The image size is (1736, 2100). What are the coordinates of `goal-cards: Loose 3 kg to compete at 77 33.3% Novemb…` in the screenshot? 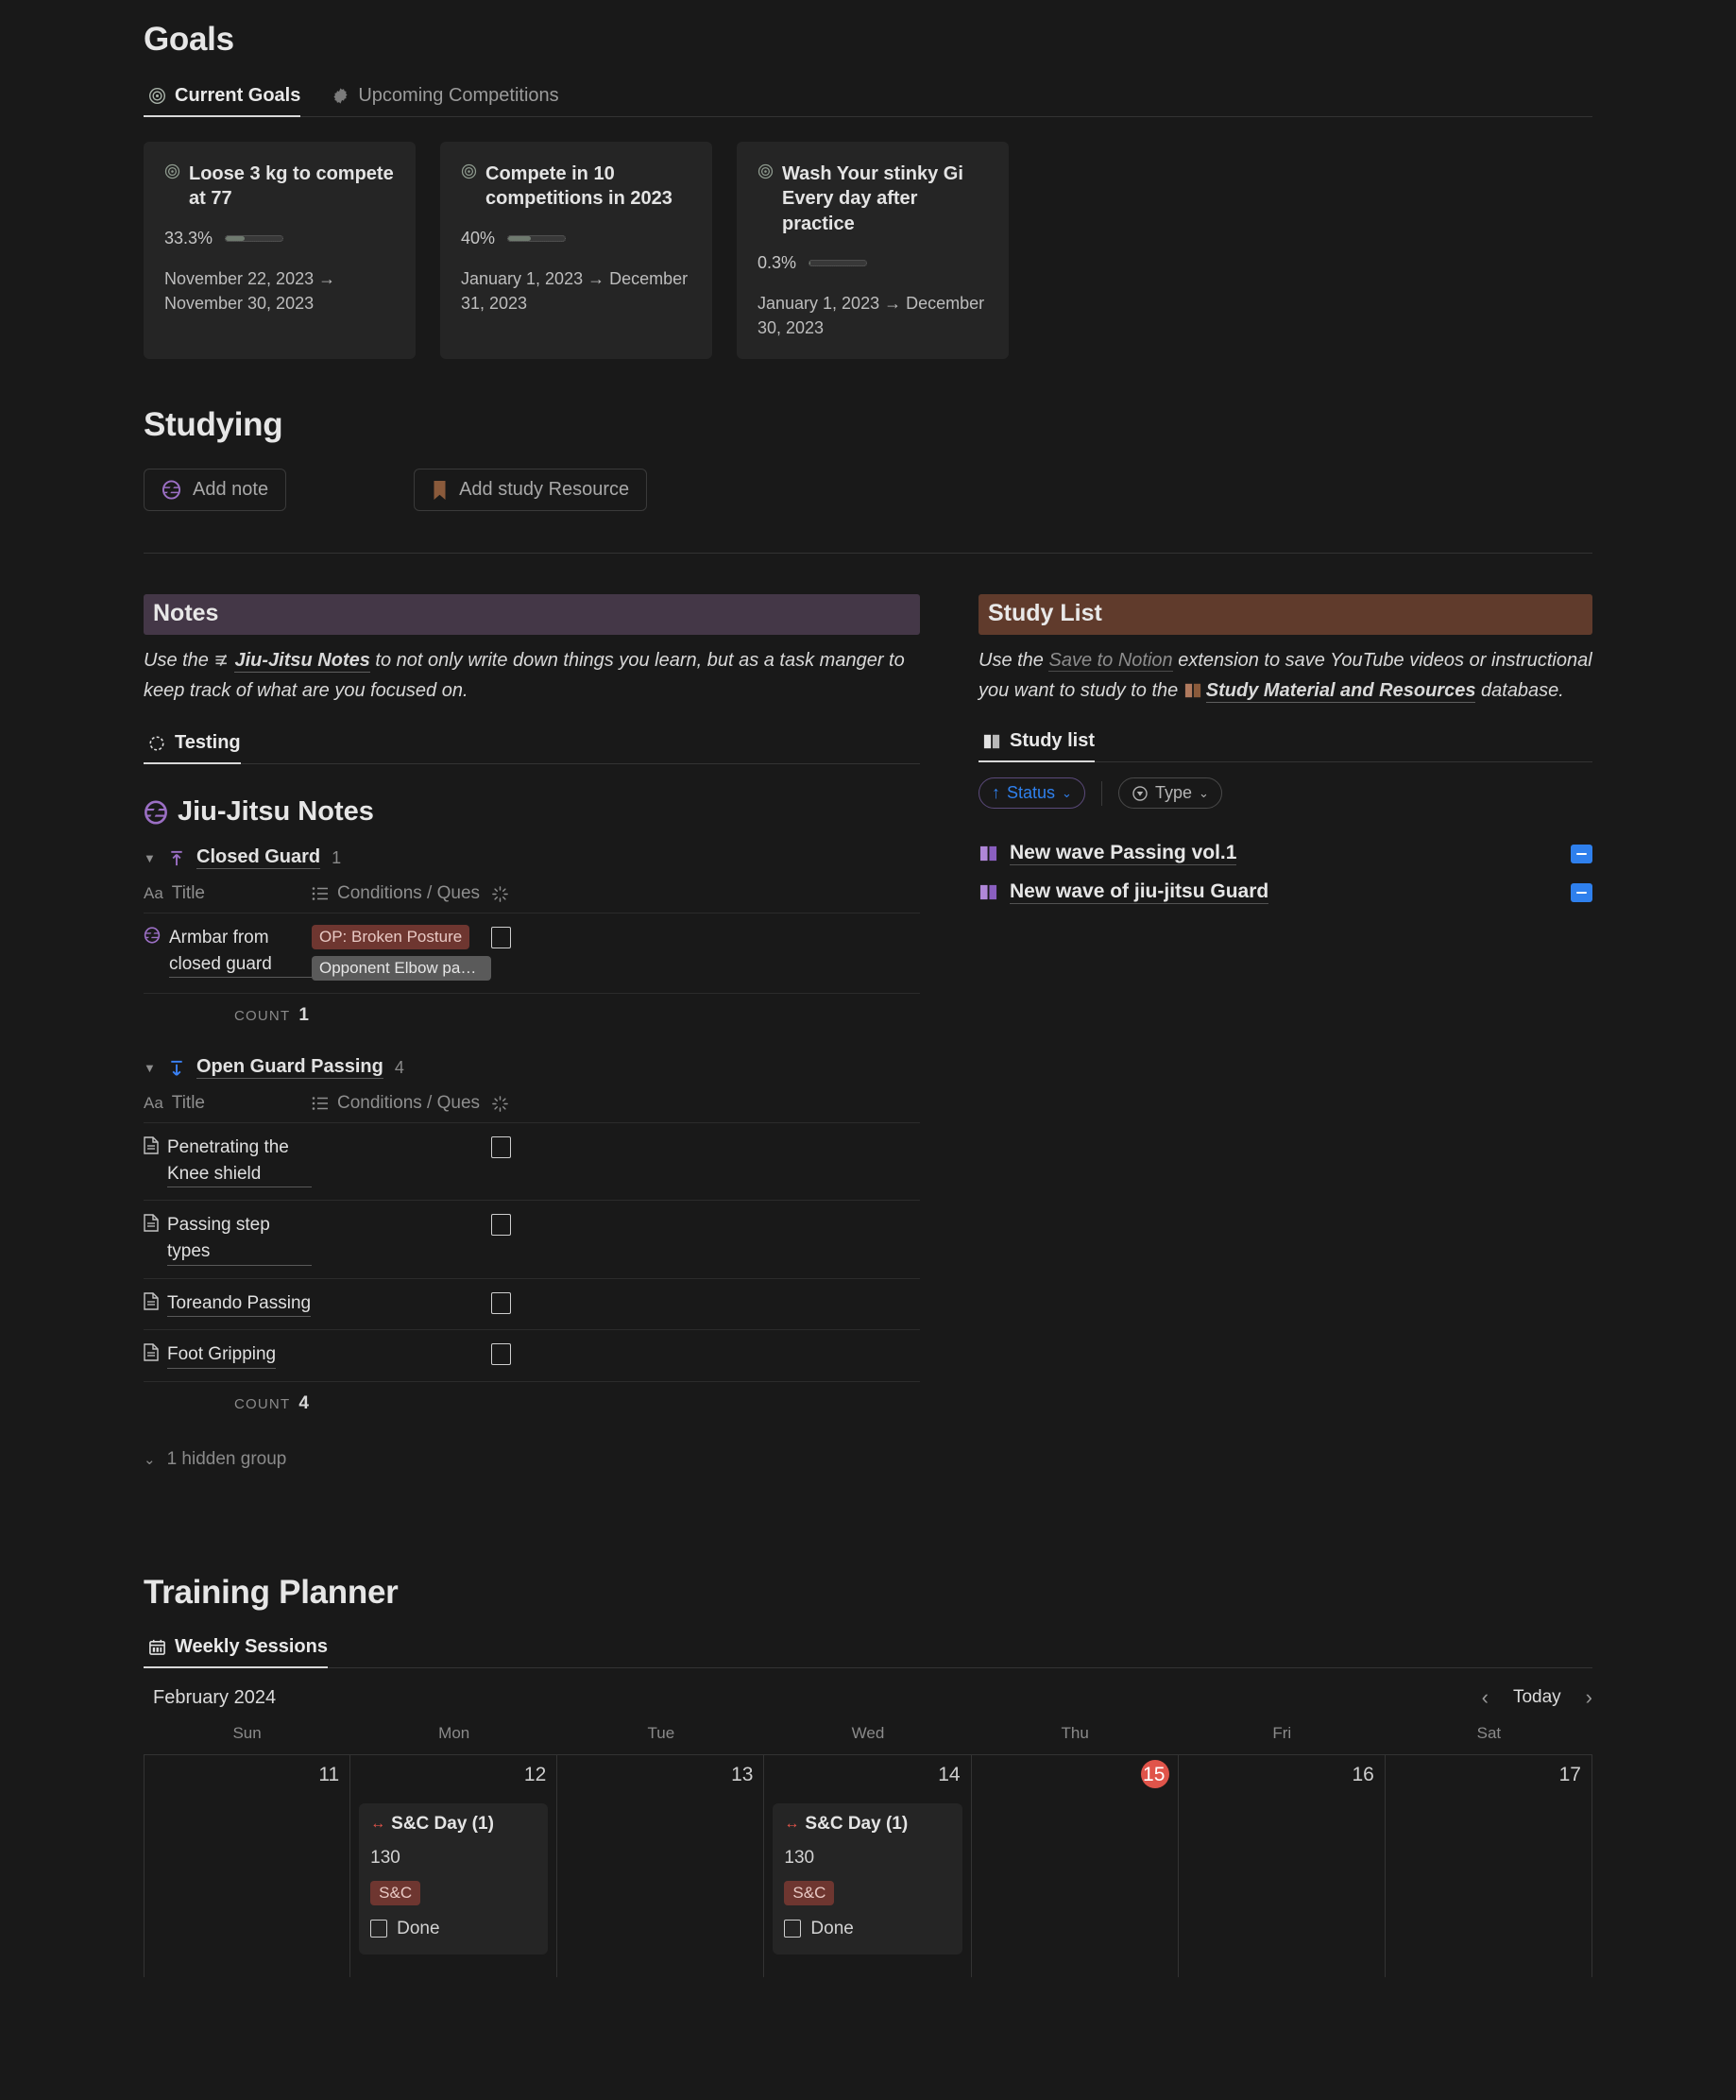 It's located at (868, 251).